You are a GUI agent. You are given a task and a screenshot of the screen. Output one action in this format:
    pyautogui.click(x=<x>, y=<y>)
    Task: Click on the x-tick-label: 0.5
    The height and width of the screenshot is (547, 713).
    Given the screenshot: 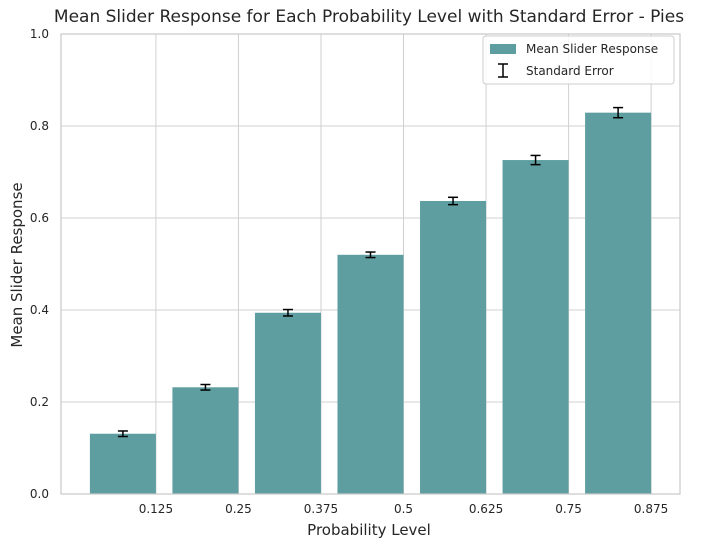 What is the action you would take?
    pyautogui.click(x=403, y=509)
    